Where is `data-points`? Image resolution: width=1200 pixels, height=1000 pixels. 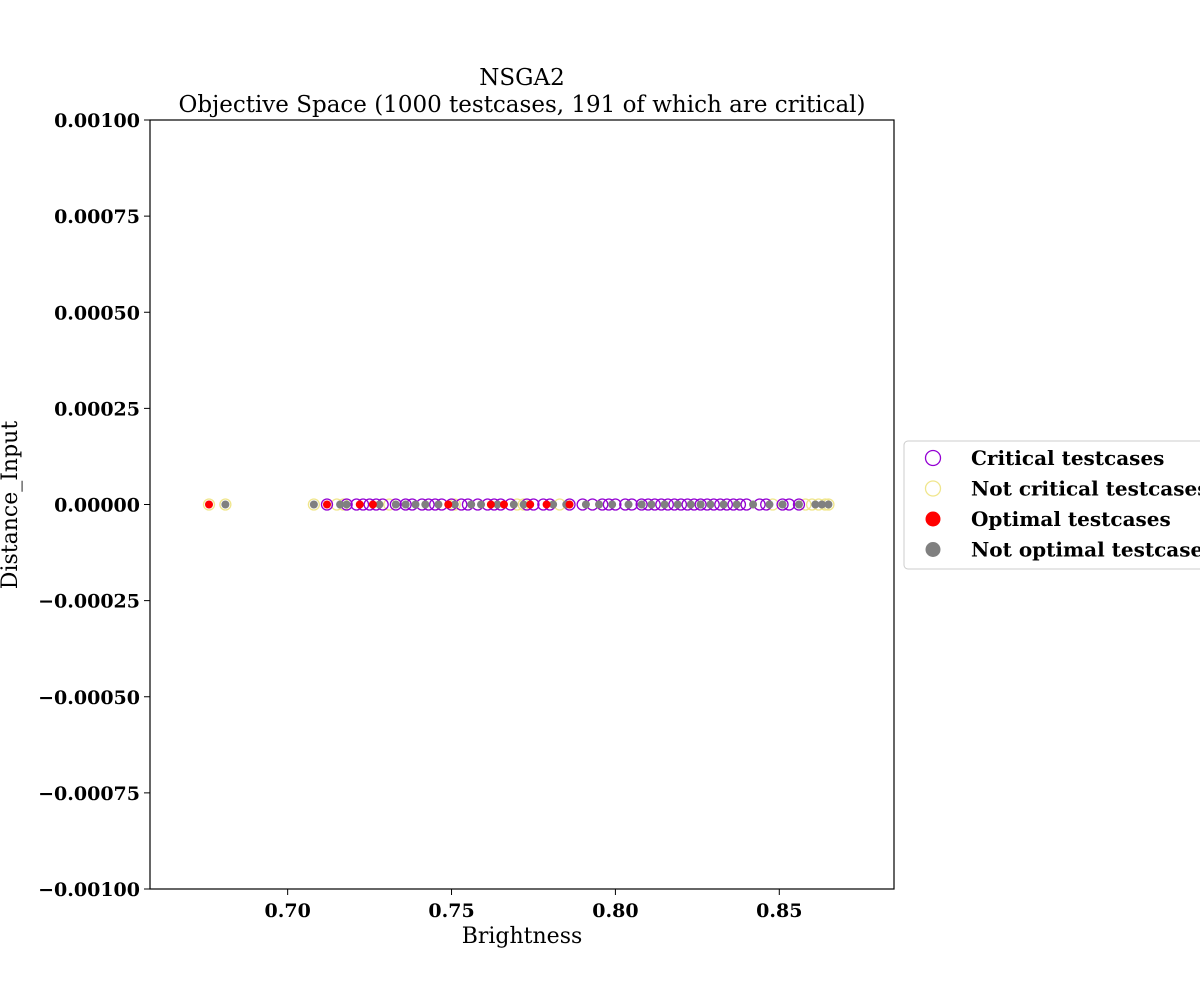
data-points is located at coordinates (518, 504).